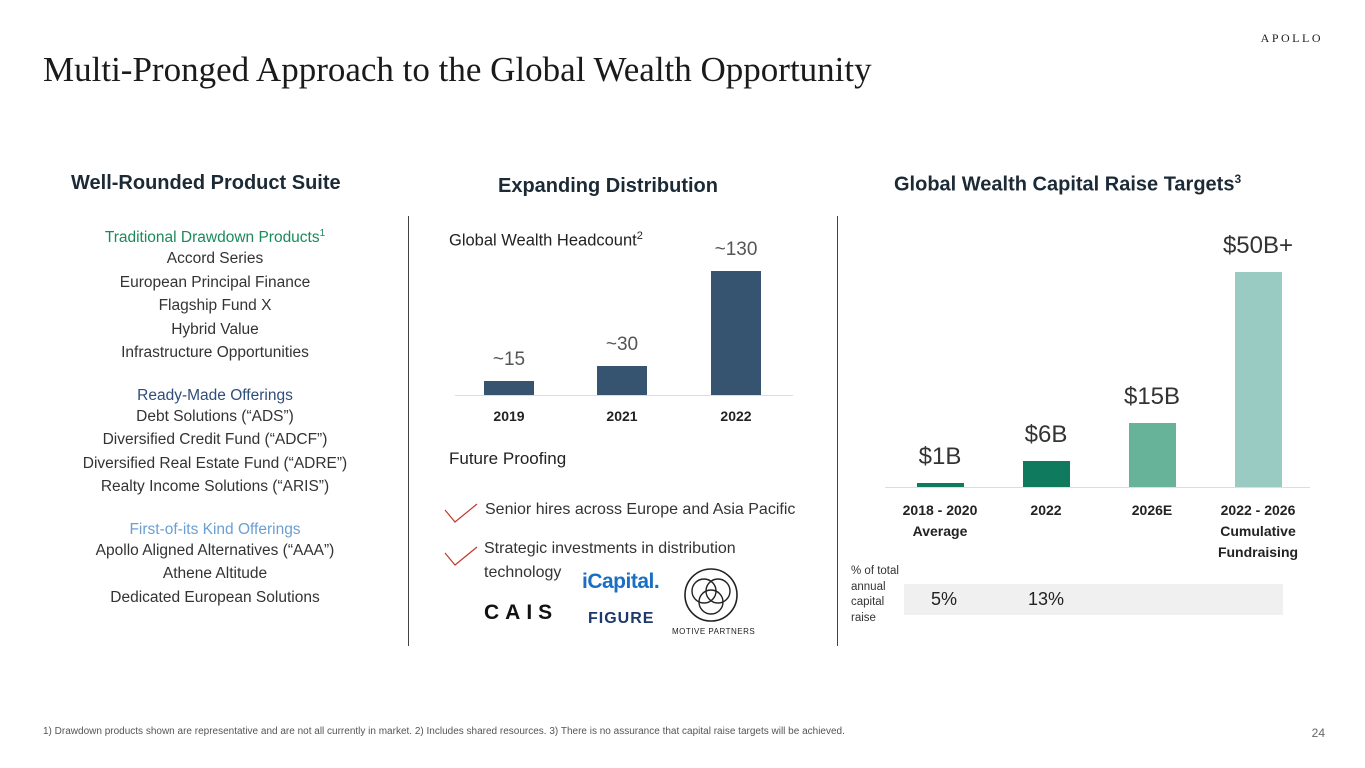 The image size is (1365, 768). I want to click on product-suite-heading: Well-Rounded Product Suite, so click(206, 183).